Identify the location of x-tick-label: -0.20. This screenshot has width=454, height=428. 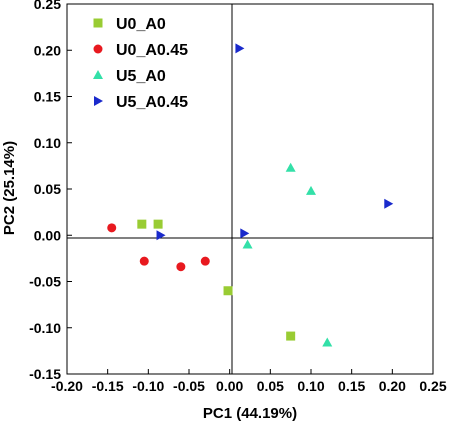
(67, 386).